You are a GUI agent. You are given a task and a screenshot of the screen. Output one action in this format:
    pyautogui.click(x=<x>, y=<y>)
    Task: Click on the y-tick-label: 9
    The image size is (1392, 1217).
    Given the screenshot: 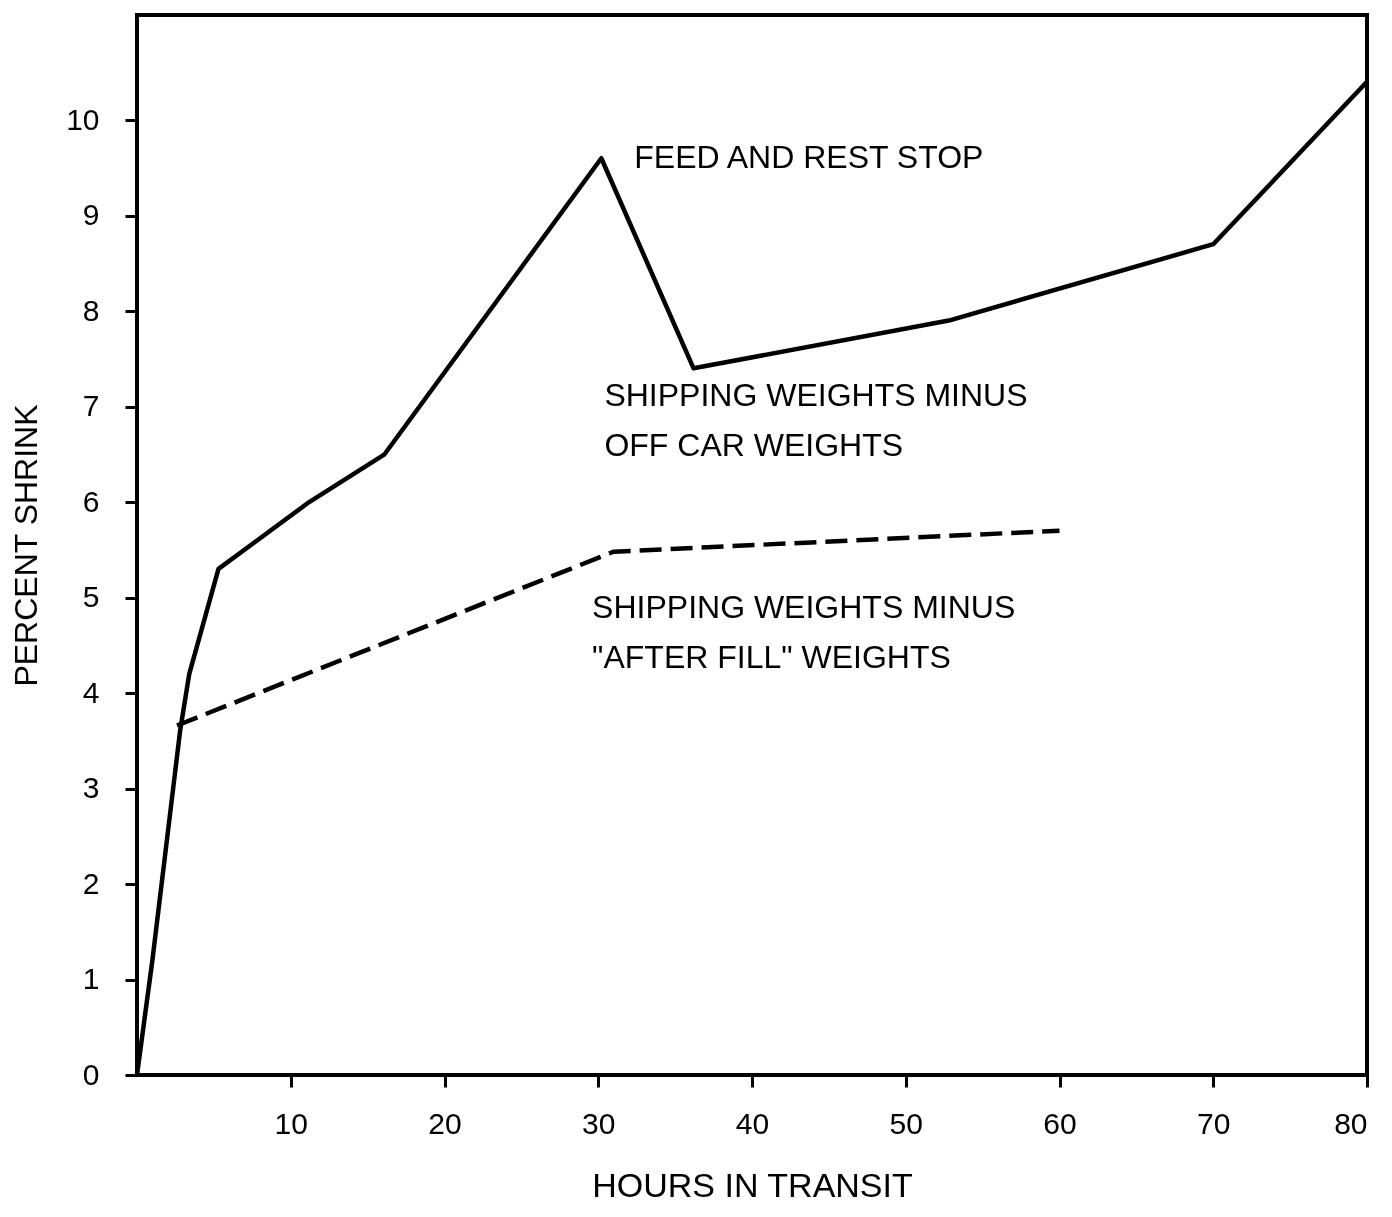 What is the action you would take?
    pyautogui.click(x=91, y=215)
    